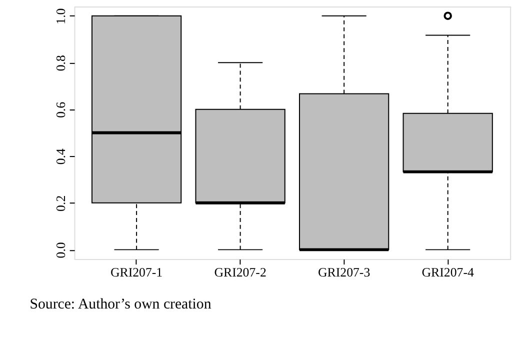 The height and width of the screenshot is (344, 520). Describe the element at coordinates (61, 156) in the screenshot. I see `y-tick-label: 0.4` at that location.